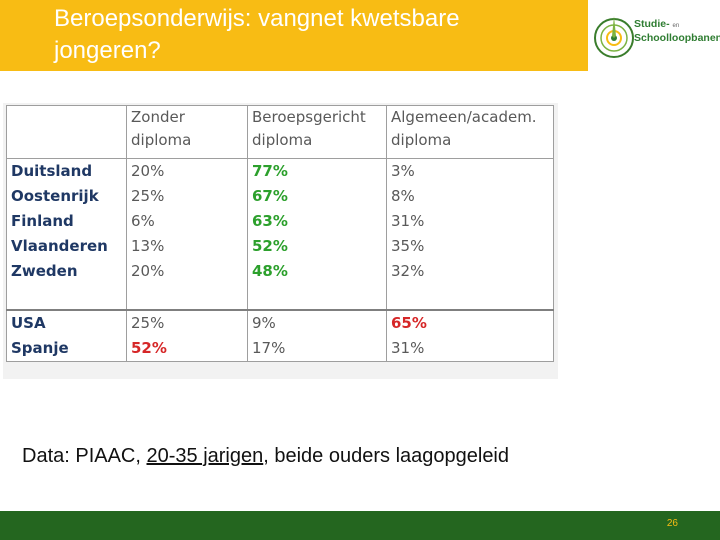 The image size is (720, 540). Describe the element at coordinates (672, 523) in the screenshot. I see `page-number: 26` at that location.